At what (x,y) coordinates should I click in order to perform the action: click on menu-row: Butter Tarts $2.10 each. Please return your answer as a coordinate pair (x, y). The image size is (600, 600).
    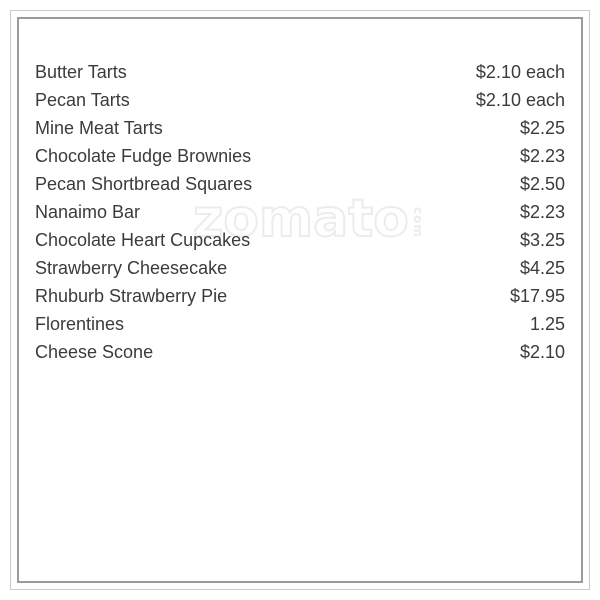
    Looking at the image, I should click on (300, 72).